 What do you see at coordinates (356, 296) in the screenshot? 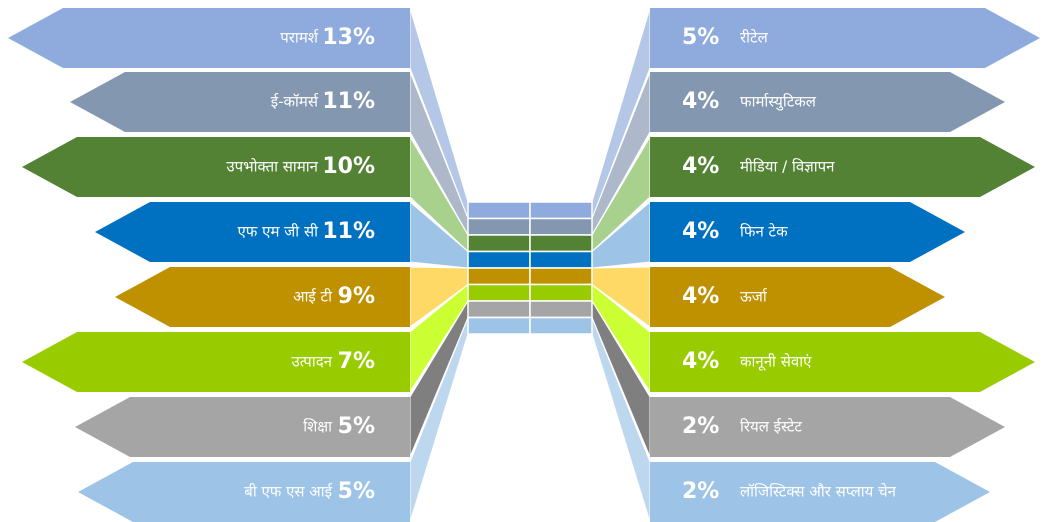
I see `left-percent: 9%` at bounding box center [356, 296].